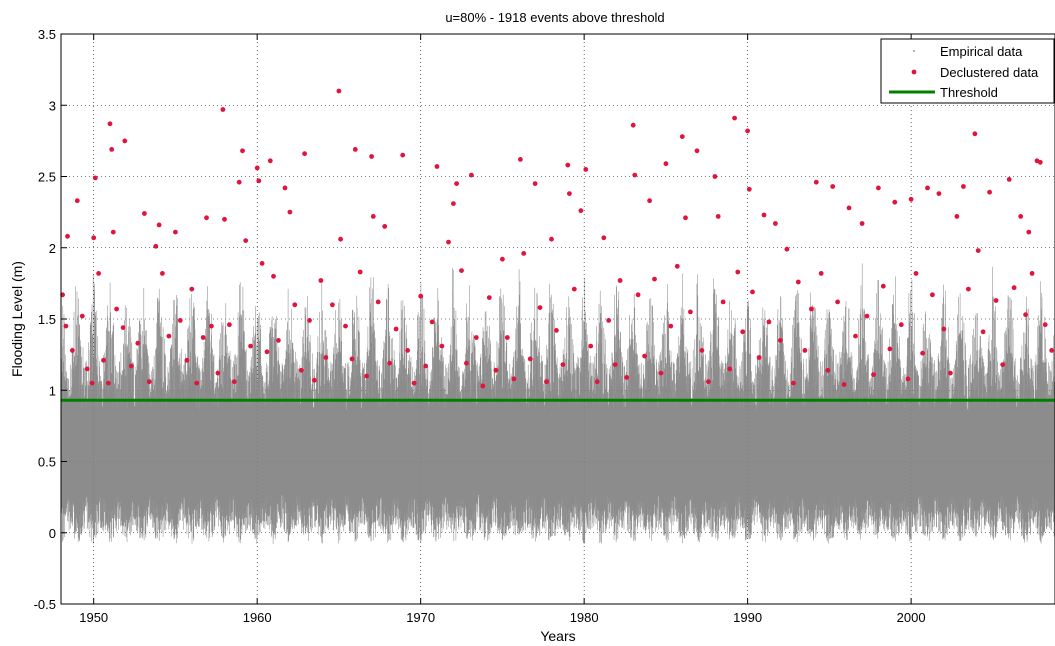  I want to click on legend-label-declustered: Declustered data, so click(989, 72).